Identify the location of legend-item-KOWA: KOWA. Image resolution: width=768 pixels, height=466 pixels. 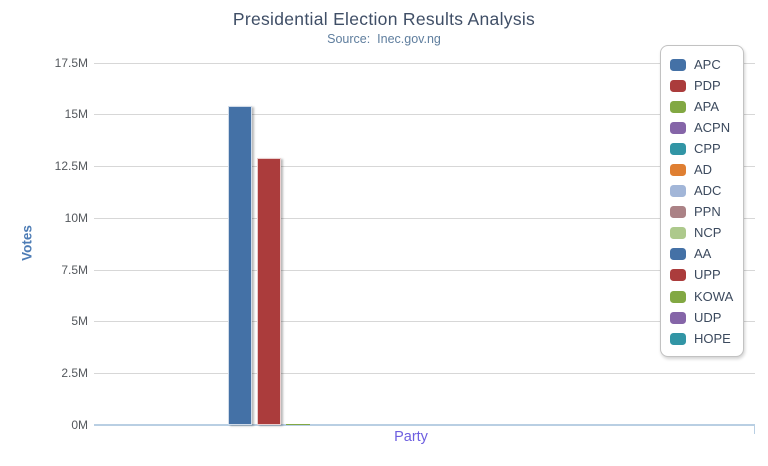
(706, 296).